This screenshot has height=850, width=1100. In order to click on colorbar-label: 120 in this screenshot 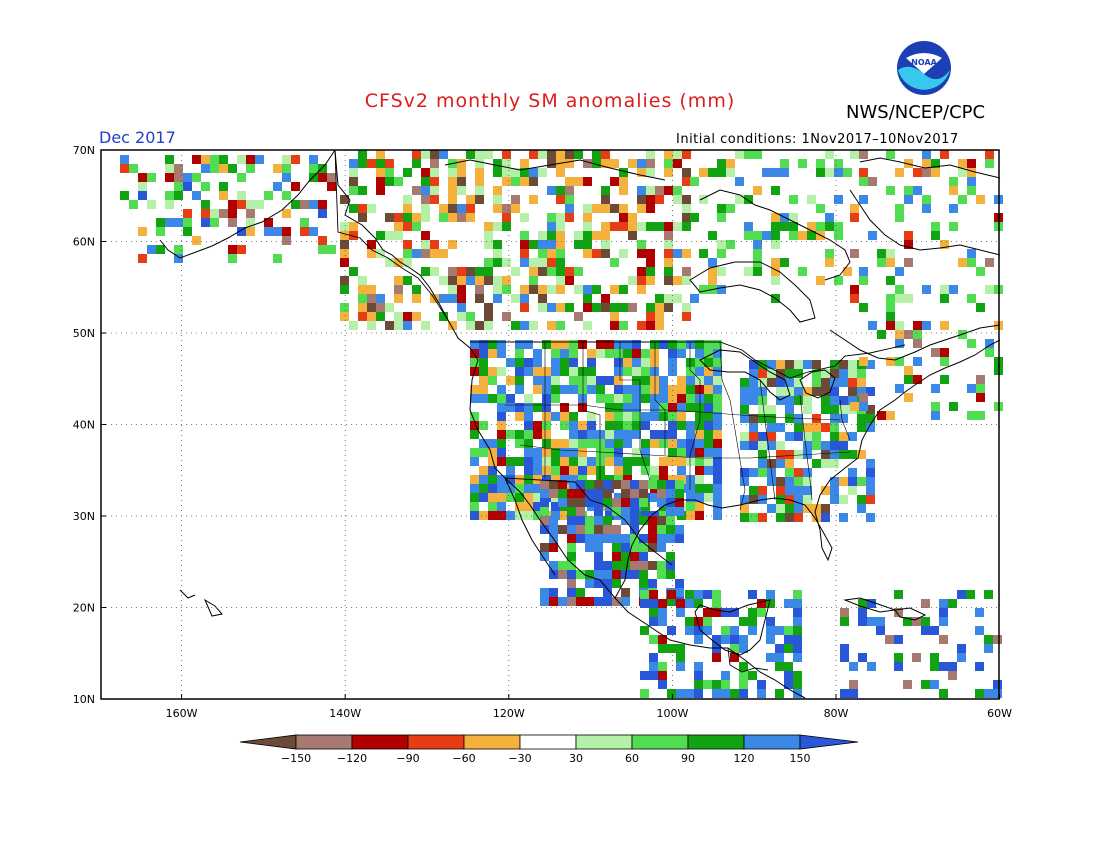, I will do `click(744, 758)`.